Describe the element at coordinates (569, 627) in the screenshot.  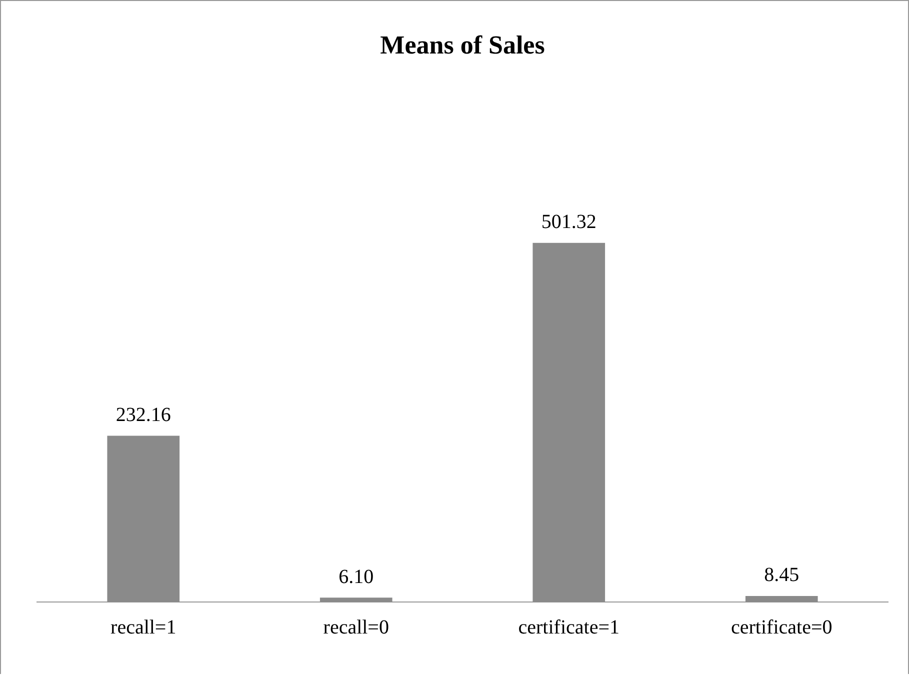
I see `x-tick-label: certificate=1` at that location.